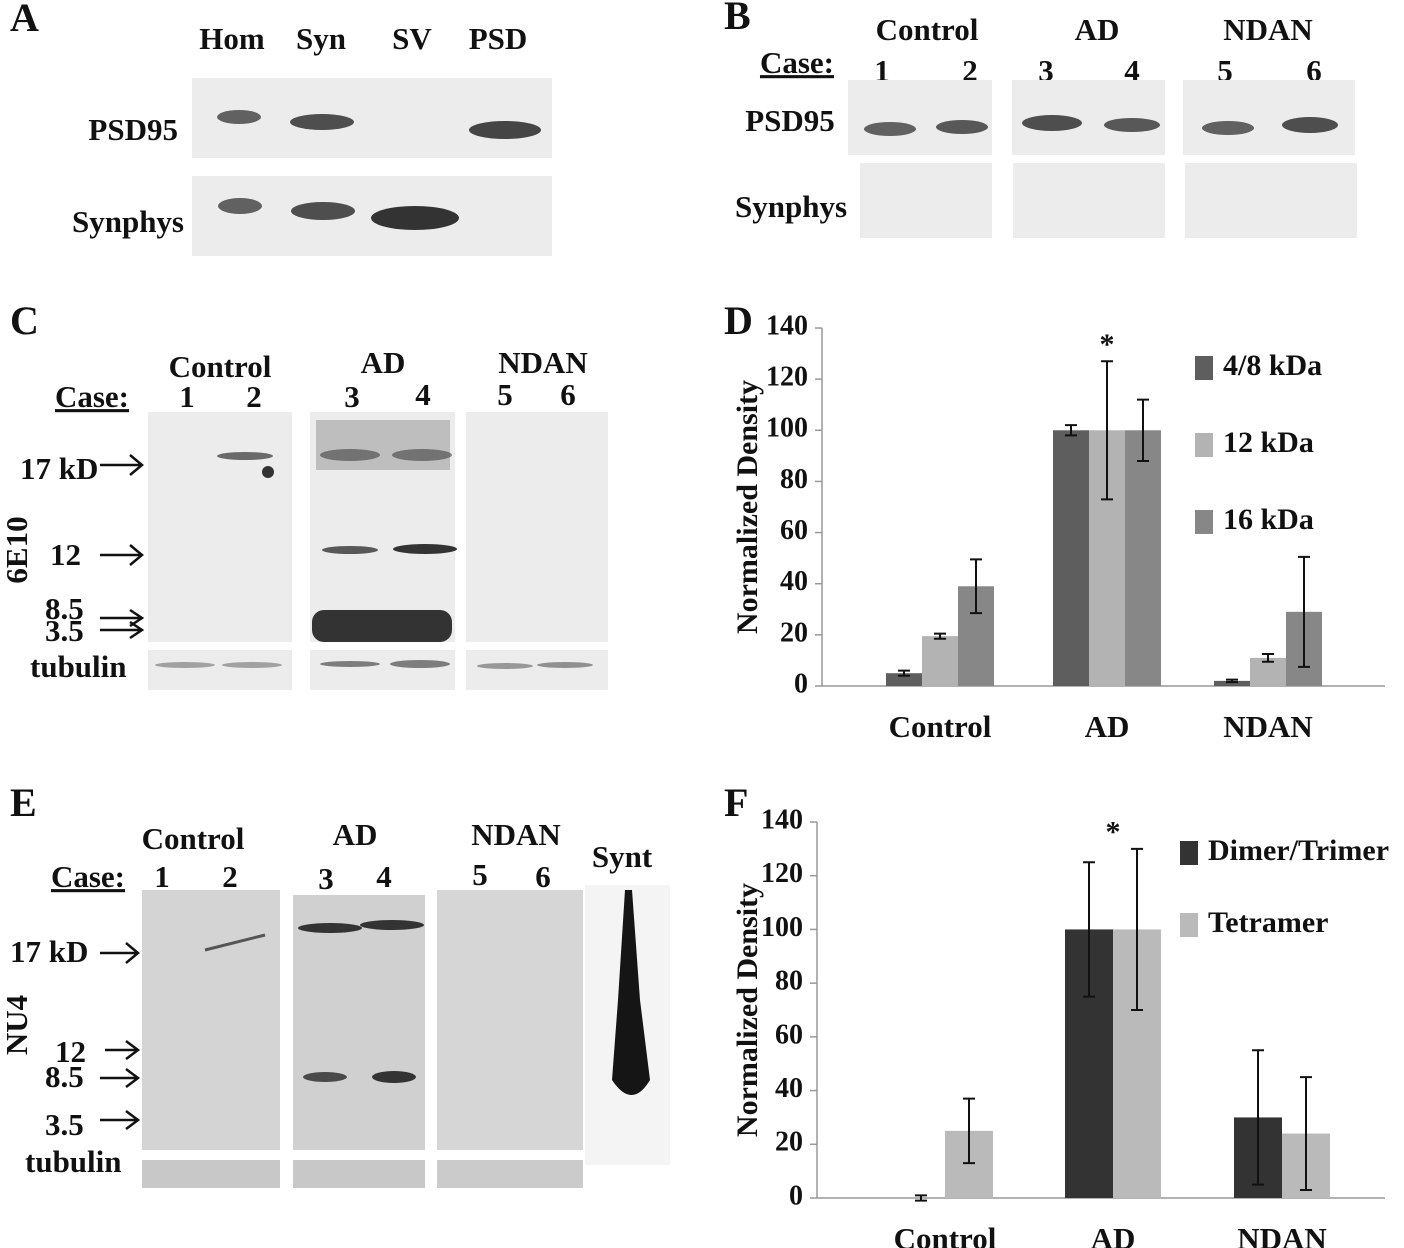 The width and height of the screenshot is (1404, 1248). Describe the element at coordinates (498, 38) in the screenshot. I see `lane-label: PSD` at that location.